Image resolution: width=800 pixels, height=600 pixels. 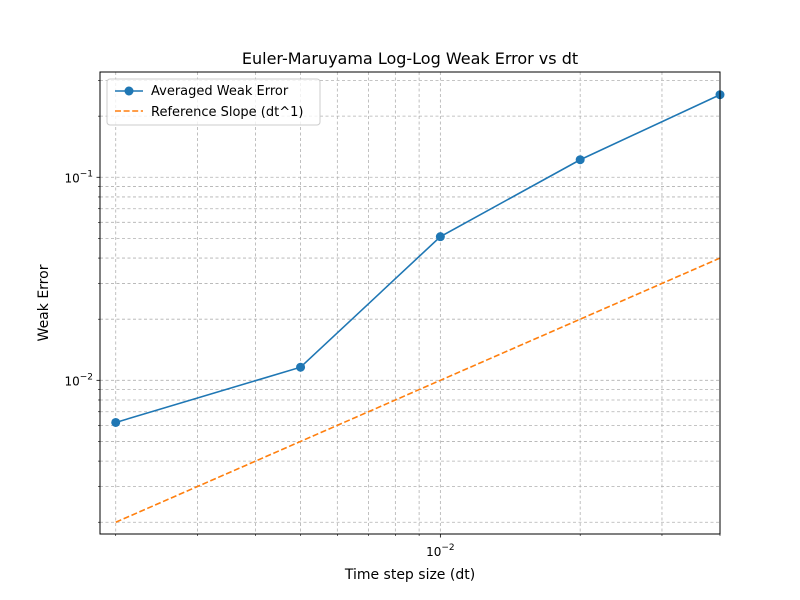 I want to click on y-tick-label: 10⁻¹, so click(x=78, y=177).